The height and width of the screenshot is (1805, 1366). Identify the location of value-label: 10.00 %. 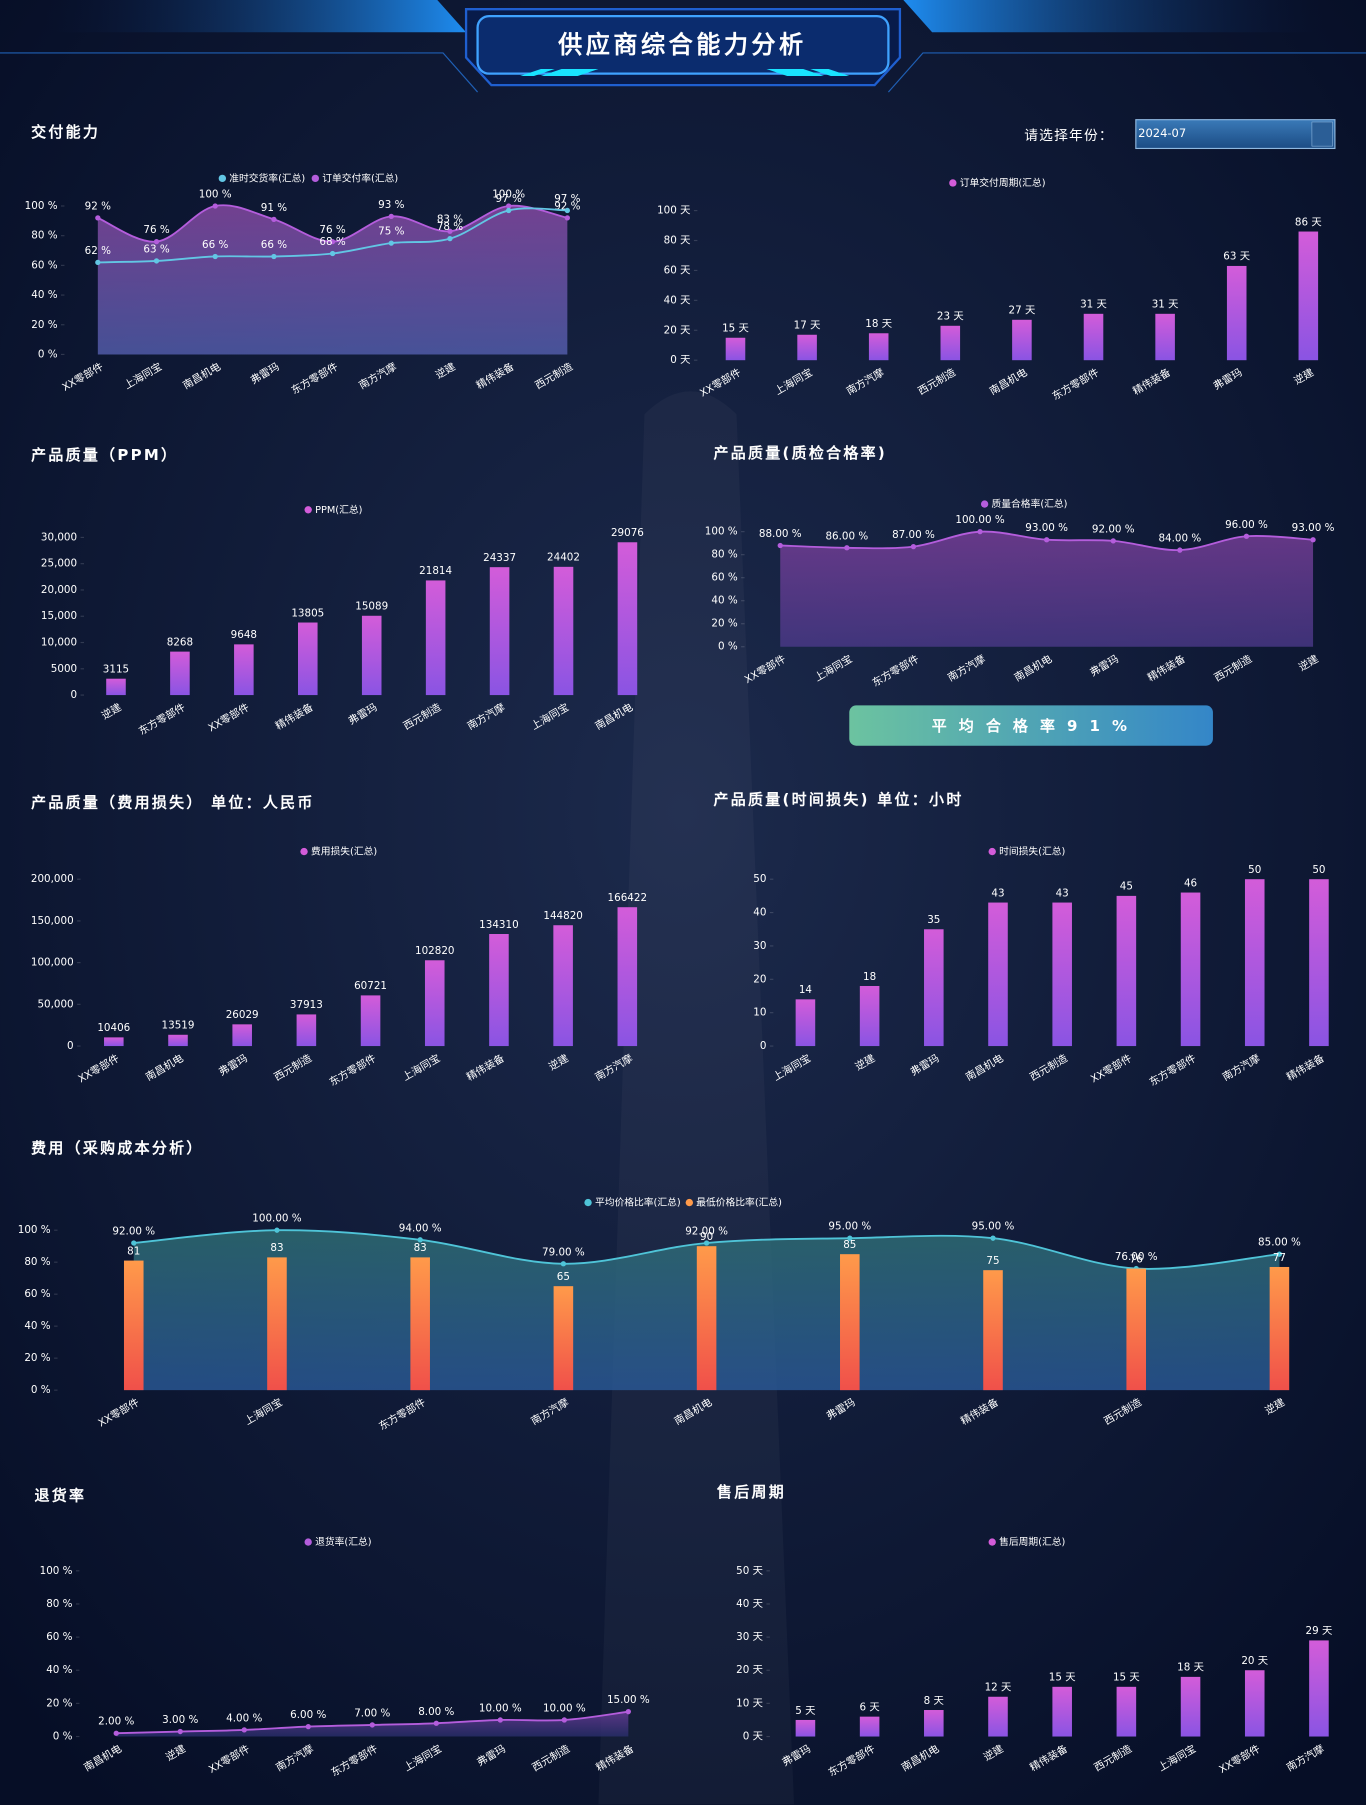
(564, 1708).